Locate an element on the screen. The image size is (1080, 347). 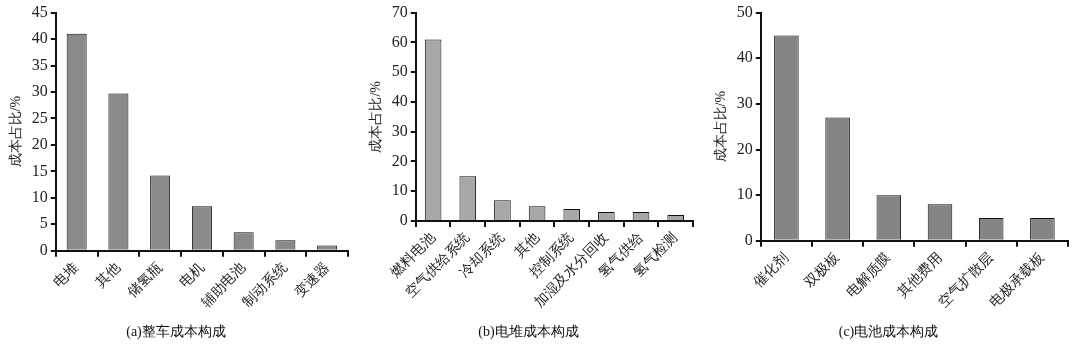
x-tick-label: 储氢瓶 is located at coordinates (144, 280).